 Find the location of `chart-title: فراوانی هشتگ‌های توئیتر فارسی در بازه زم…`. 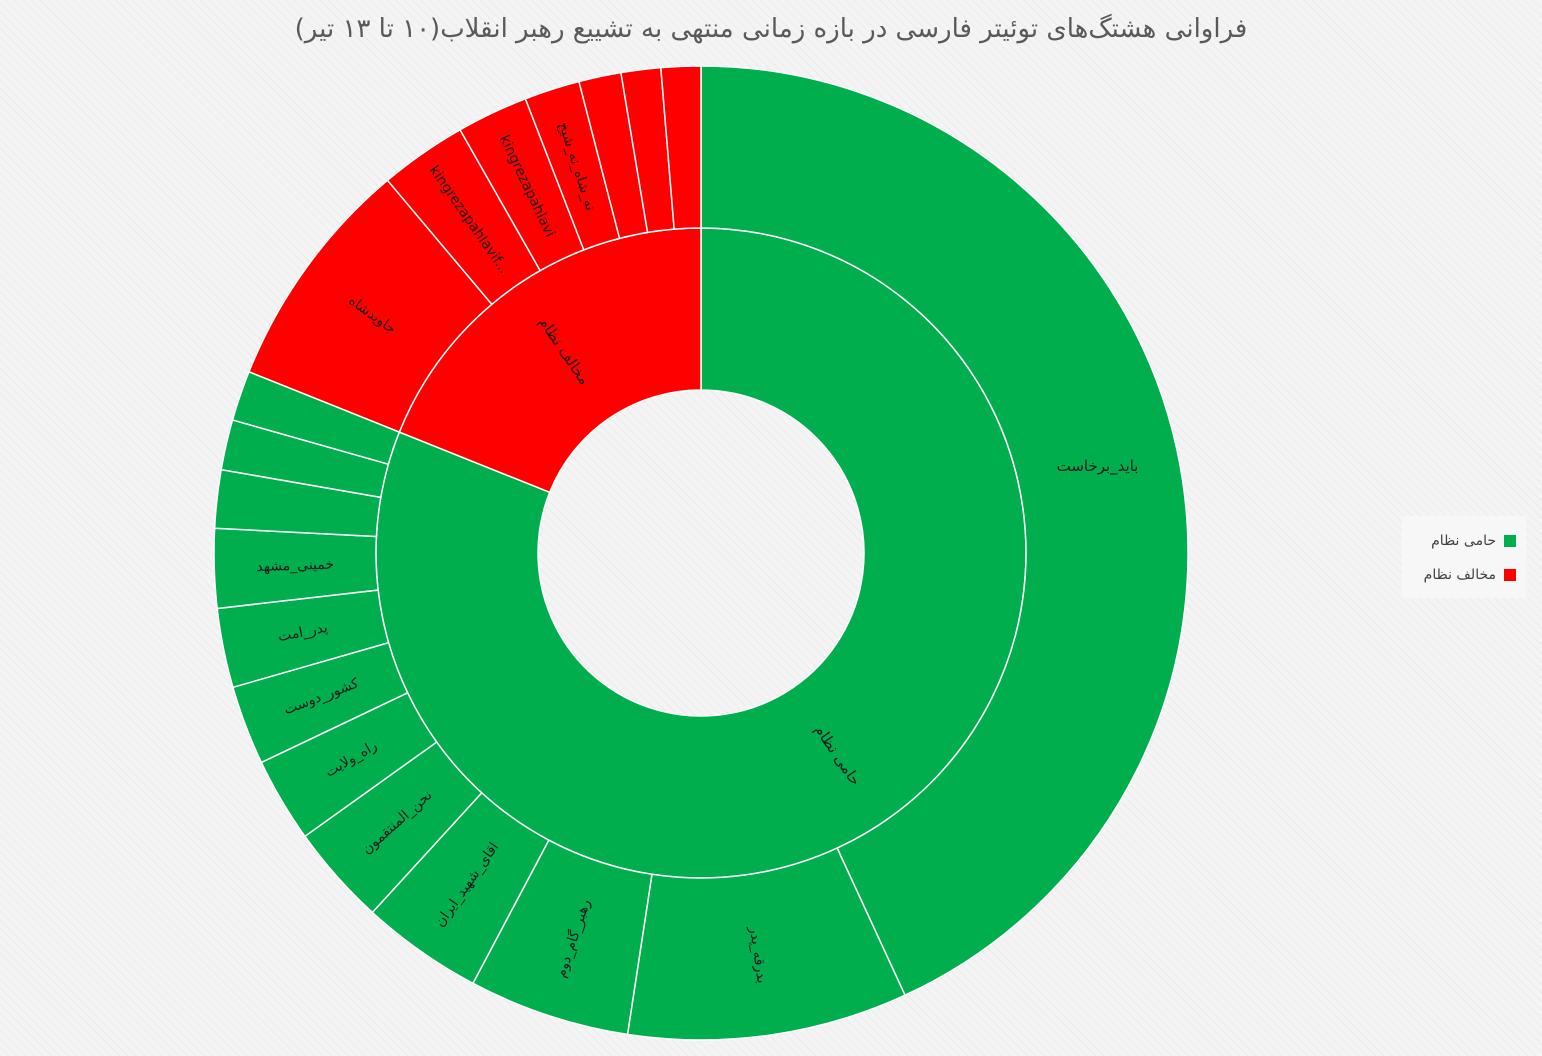

chart-title: فراوانی هشتگ‌های توئیتر فارسی در بازه زم… is located at coordinates (771, 29).